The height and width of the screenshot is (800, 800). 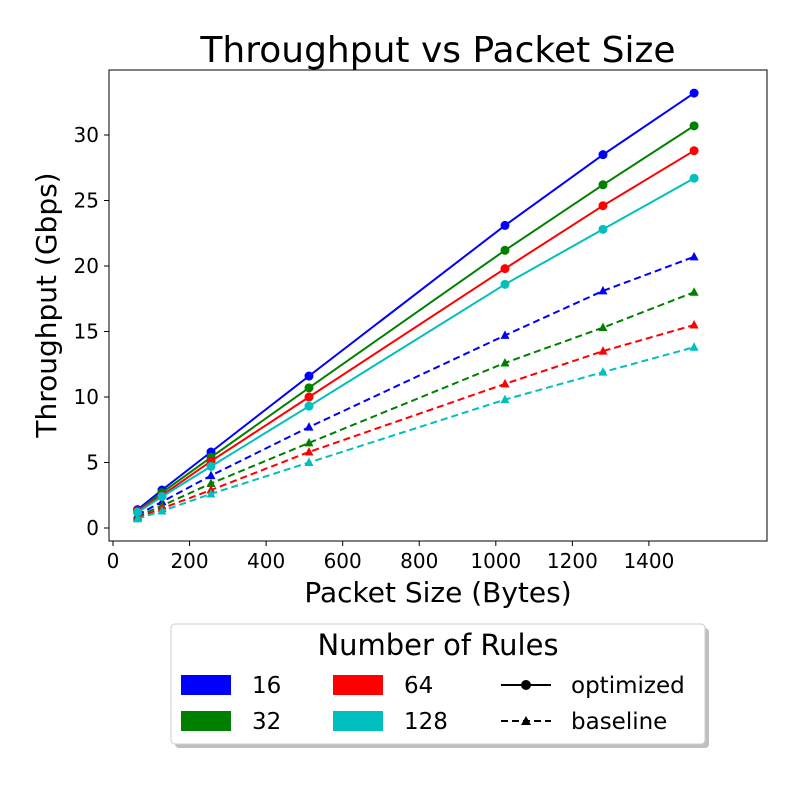 What do you see at coordinates (526, 685) in the screenshot?
I see `legend-optimized-marker` at bounding box center [526, 685].